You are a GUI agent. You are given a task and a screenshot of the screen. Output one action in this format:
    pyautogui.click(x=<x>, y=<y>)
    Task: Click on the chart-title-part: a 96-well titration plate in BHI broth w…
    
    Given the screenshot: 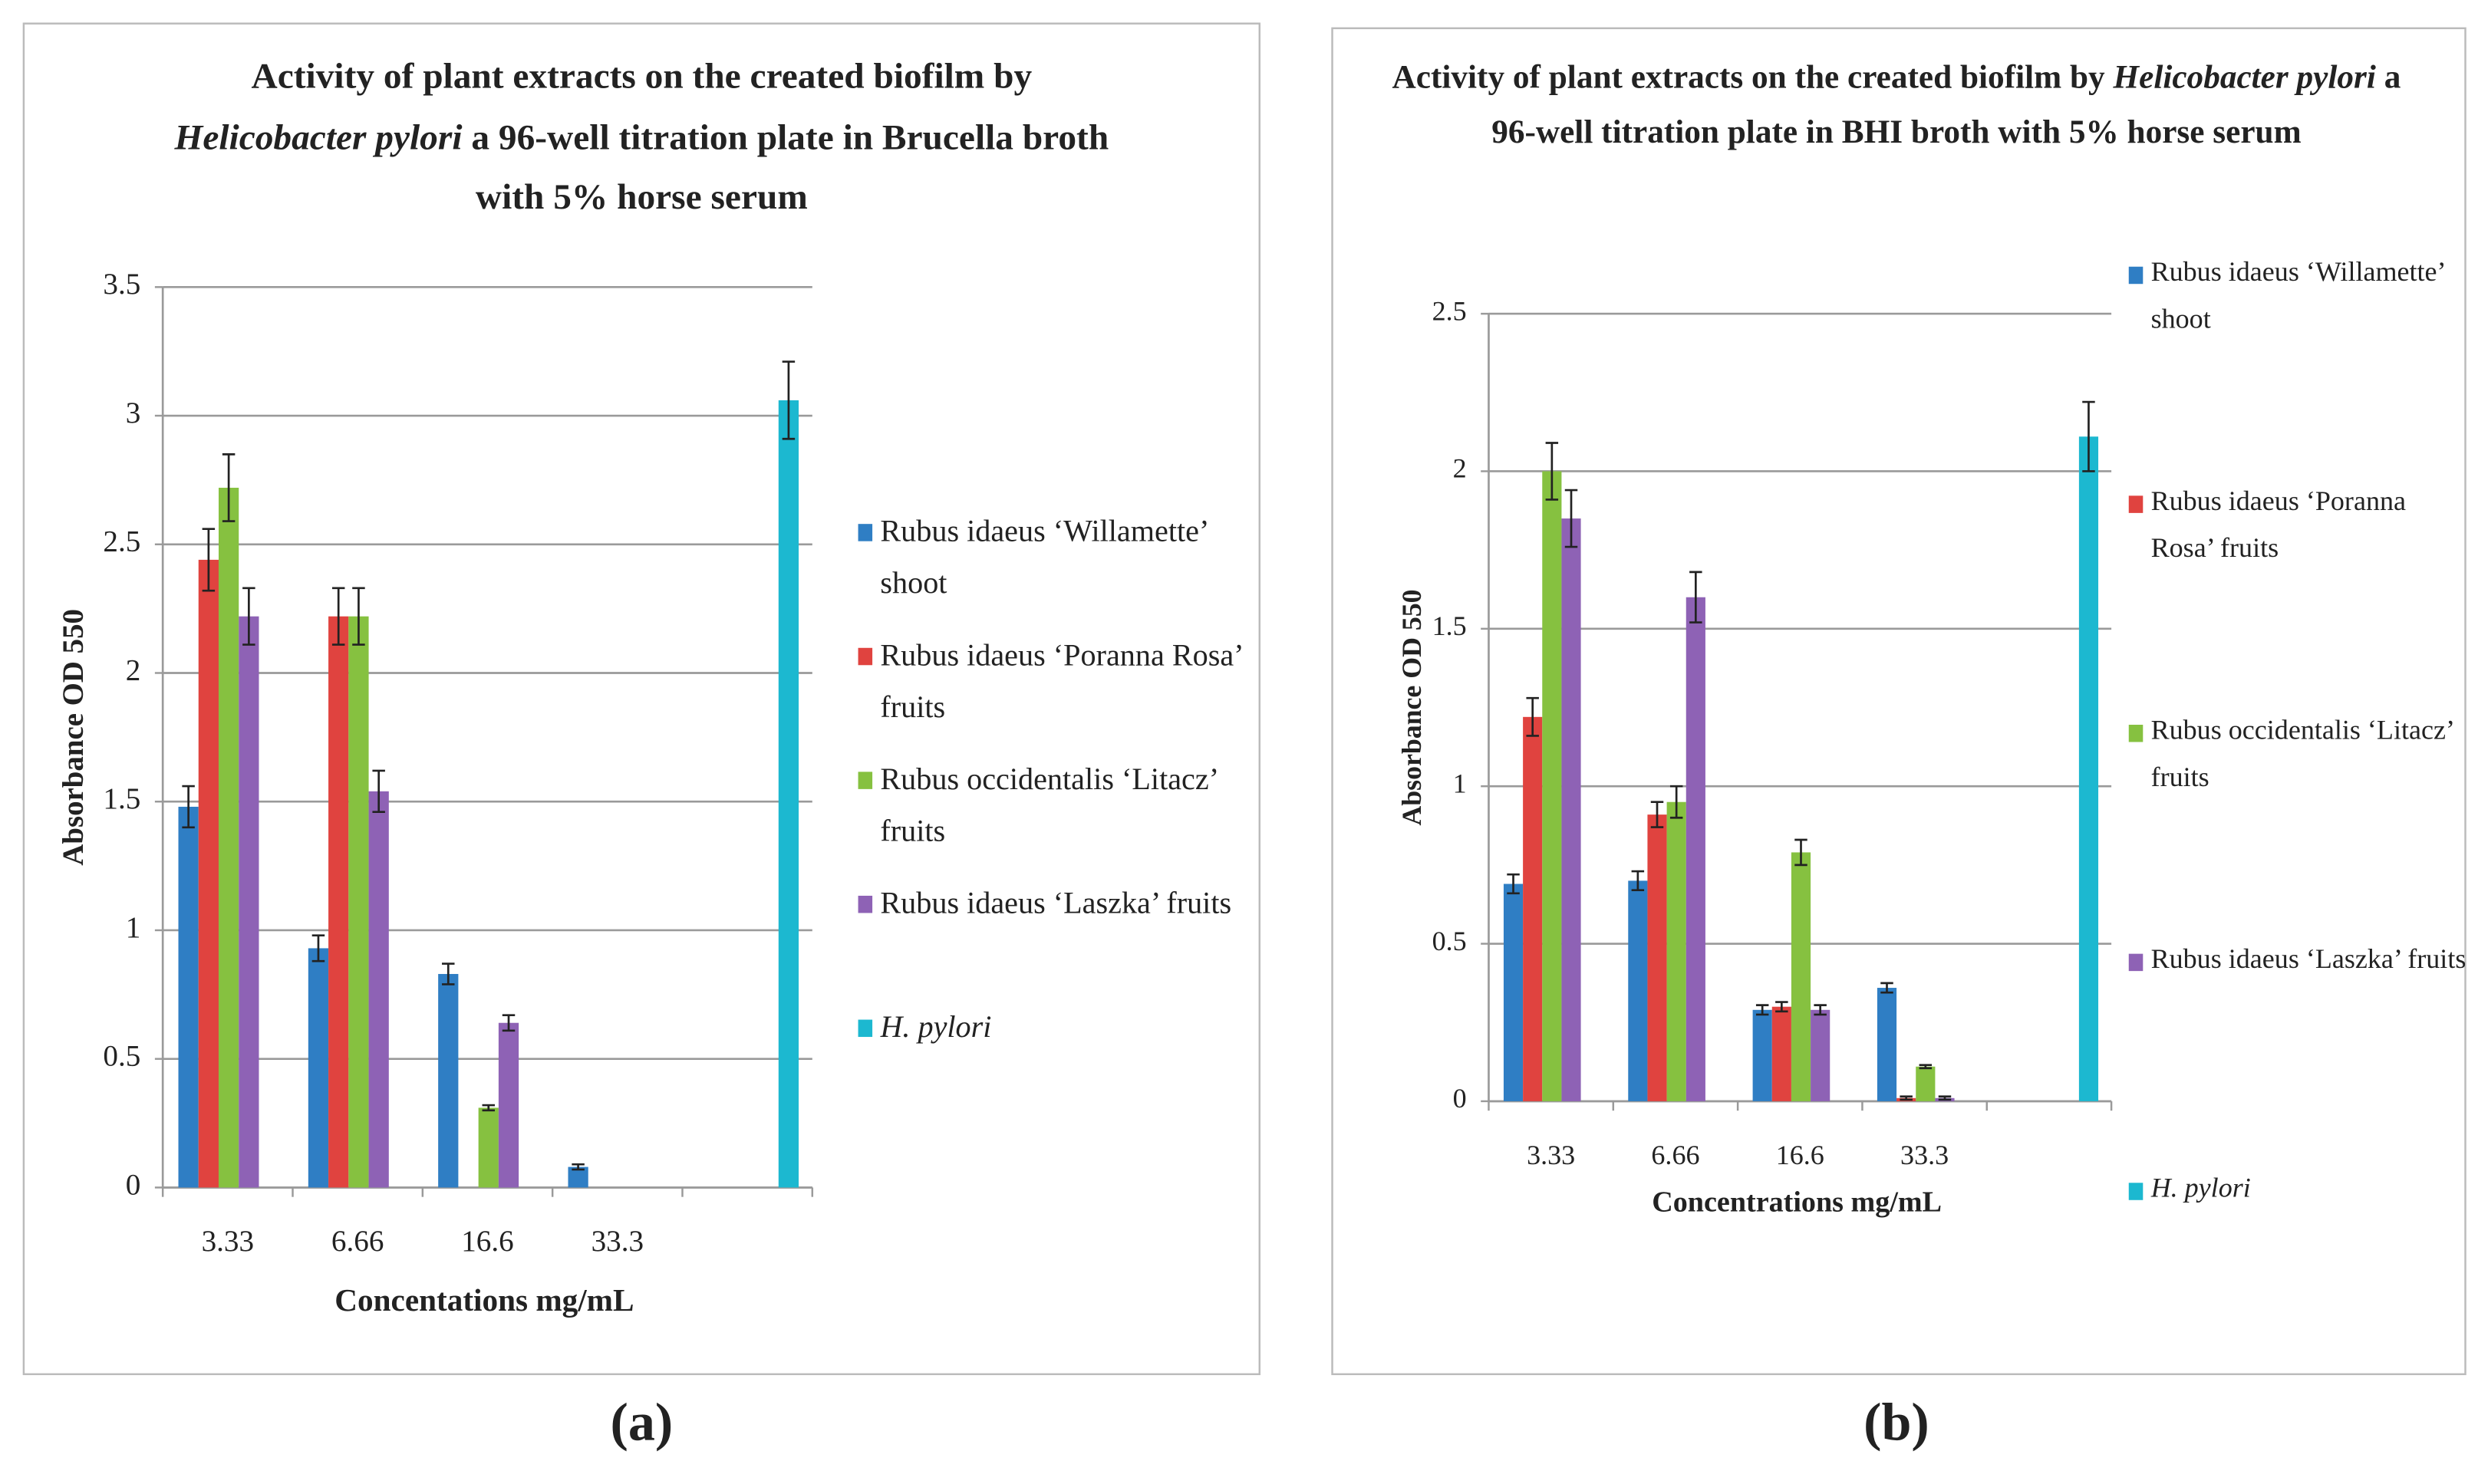 What is the action you would take?
    pyautogui.click(x=1946, y=104)
    